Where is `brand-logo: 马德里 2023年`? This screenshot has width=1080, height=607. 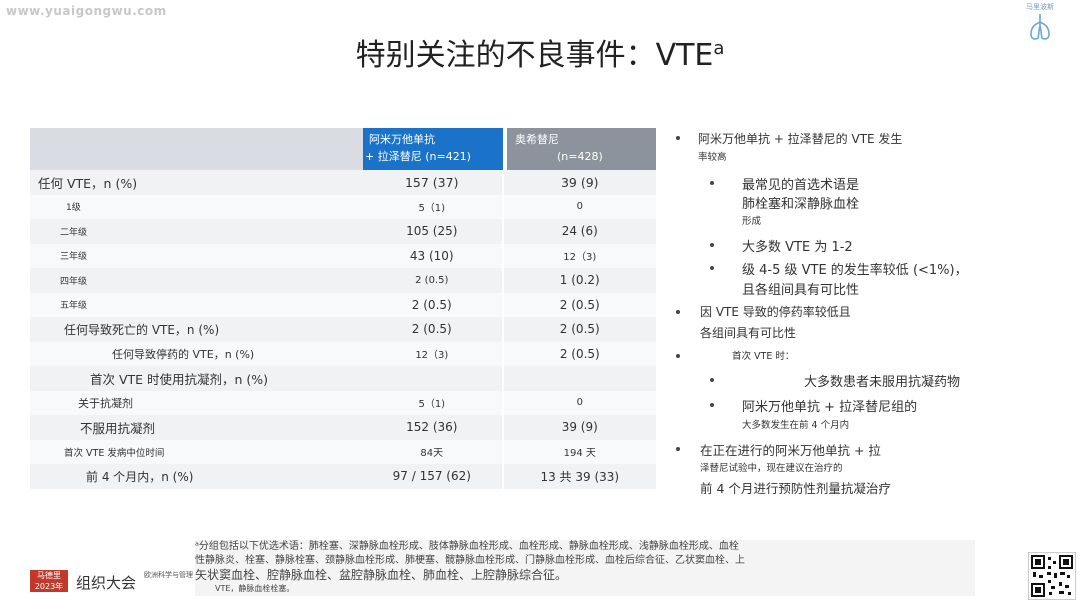 brand-logo: 马德里 2023年 is located at coordinates (49, 581).